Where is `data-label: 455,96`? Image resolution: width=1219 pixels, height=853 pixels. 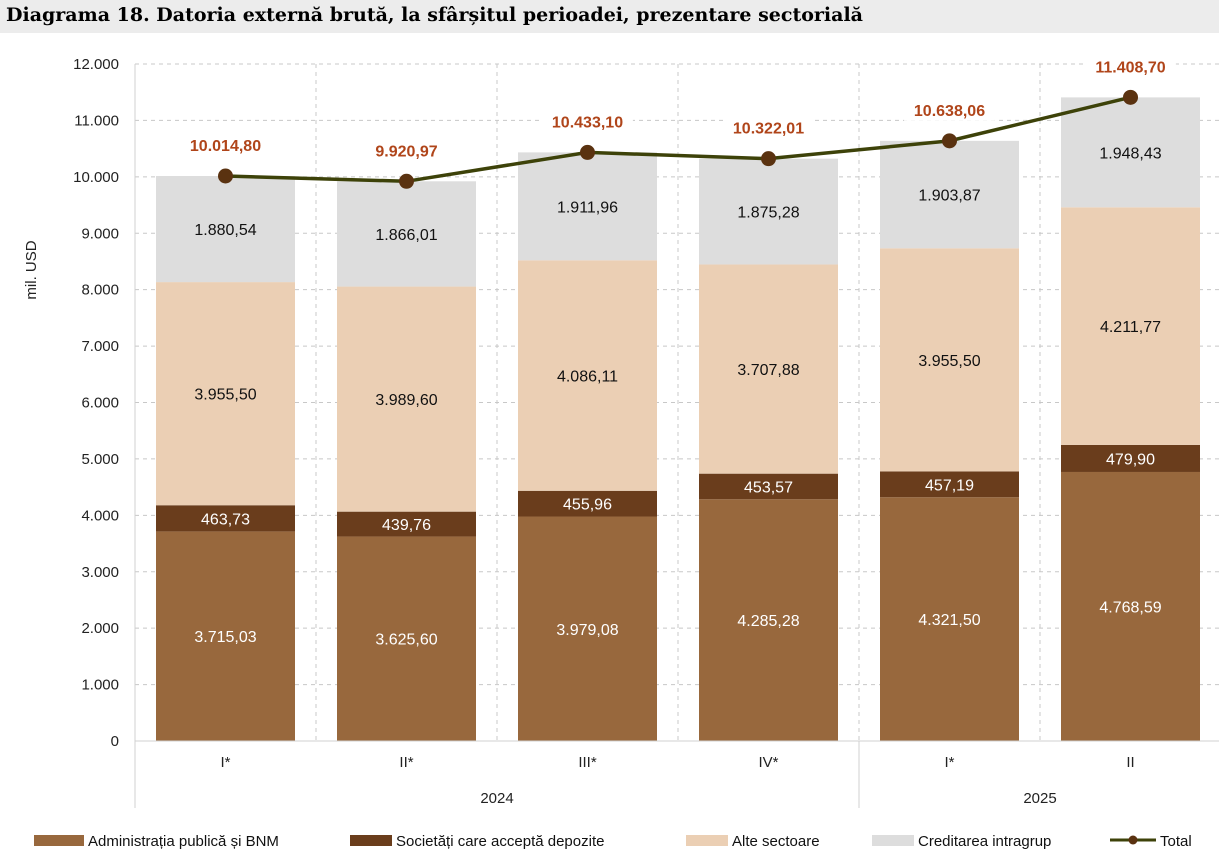 data-label: 455,96 is located at coordinates (587, 505).